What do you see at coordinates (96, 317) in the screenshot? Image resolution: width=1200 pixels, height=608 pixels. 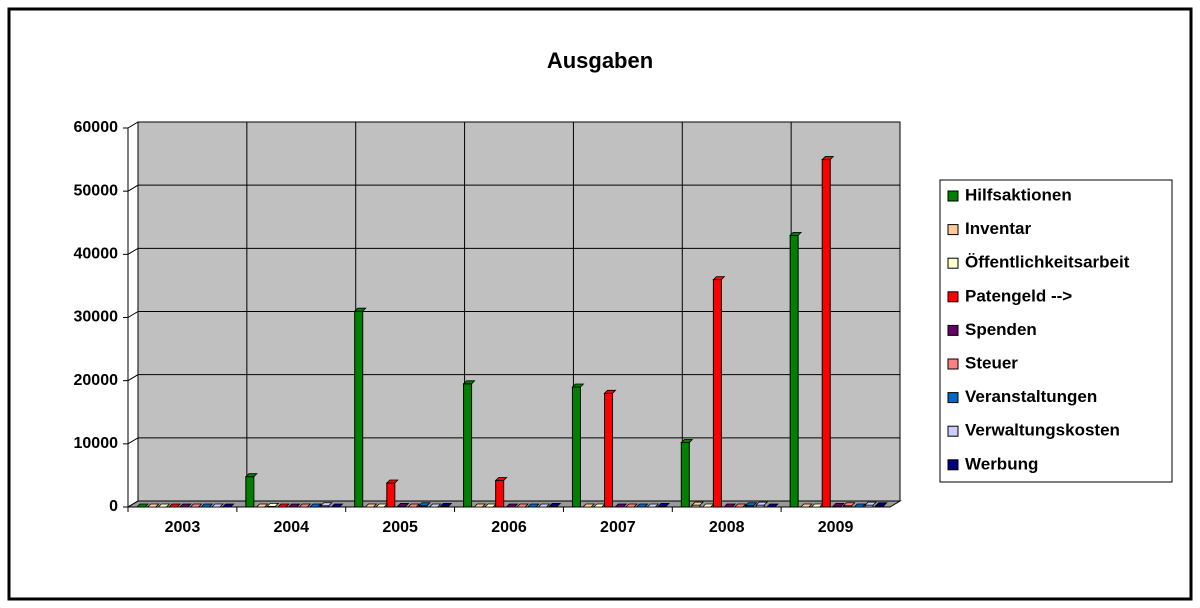 I see `y-tick-label: 30000` at bounding box center [96, 317].